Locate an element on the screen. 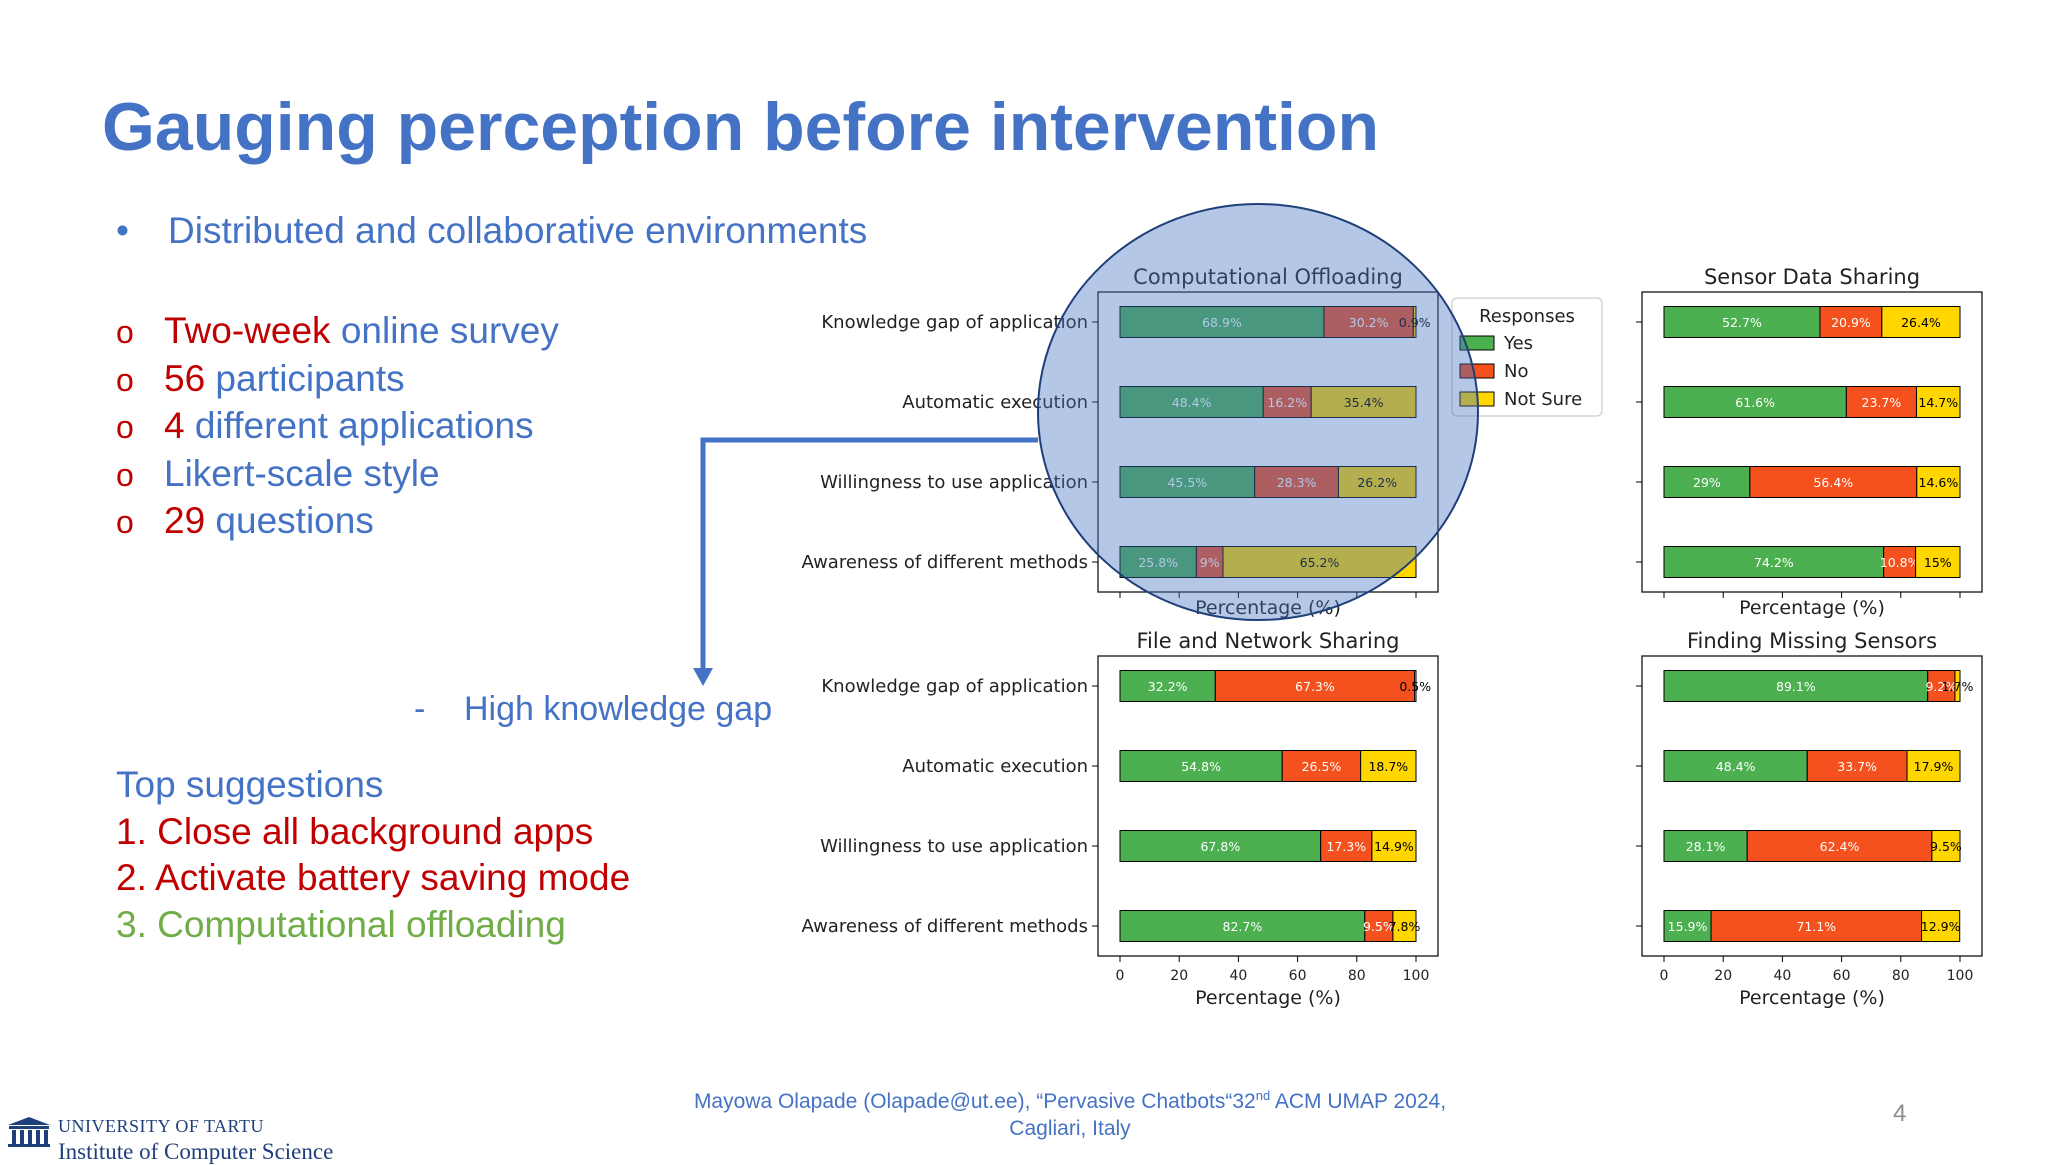 The image size is (2048, 1165). legend-item-label: Not Sure is located at coordinates (1543, 399).